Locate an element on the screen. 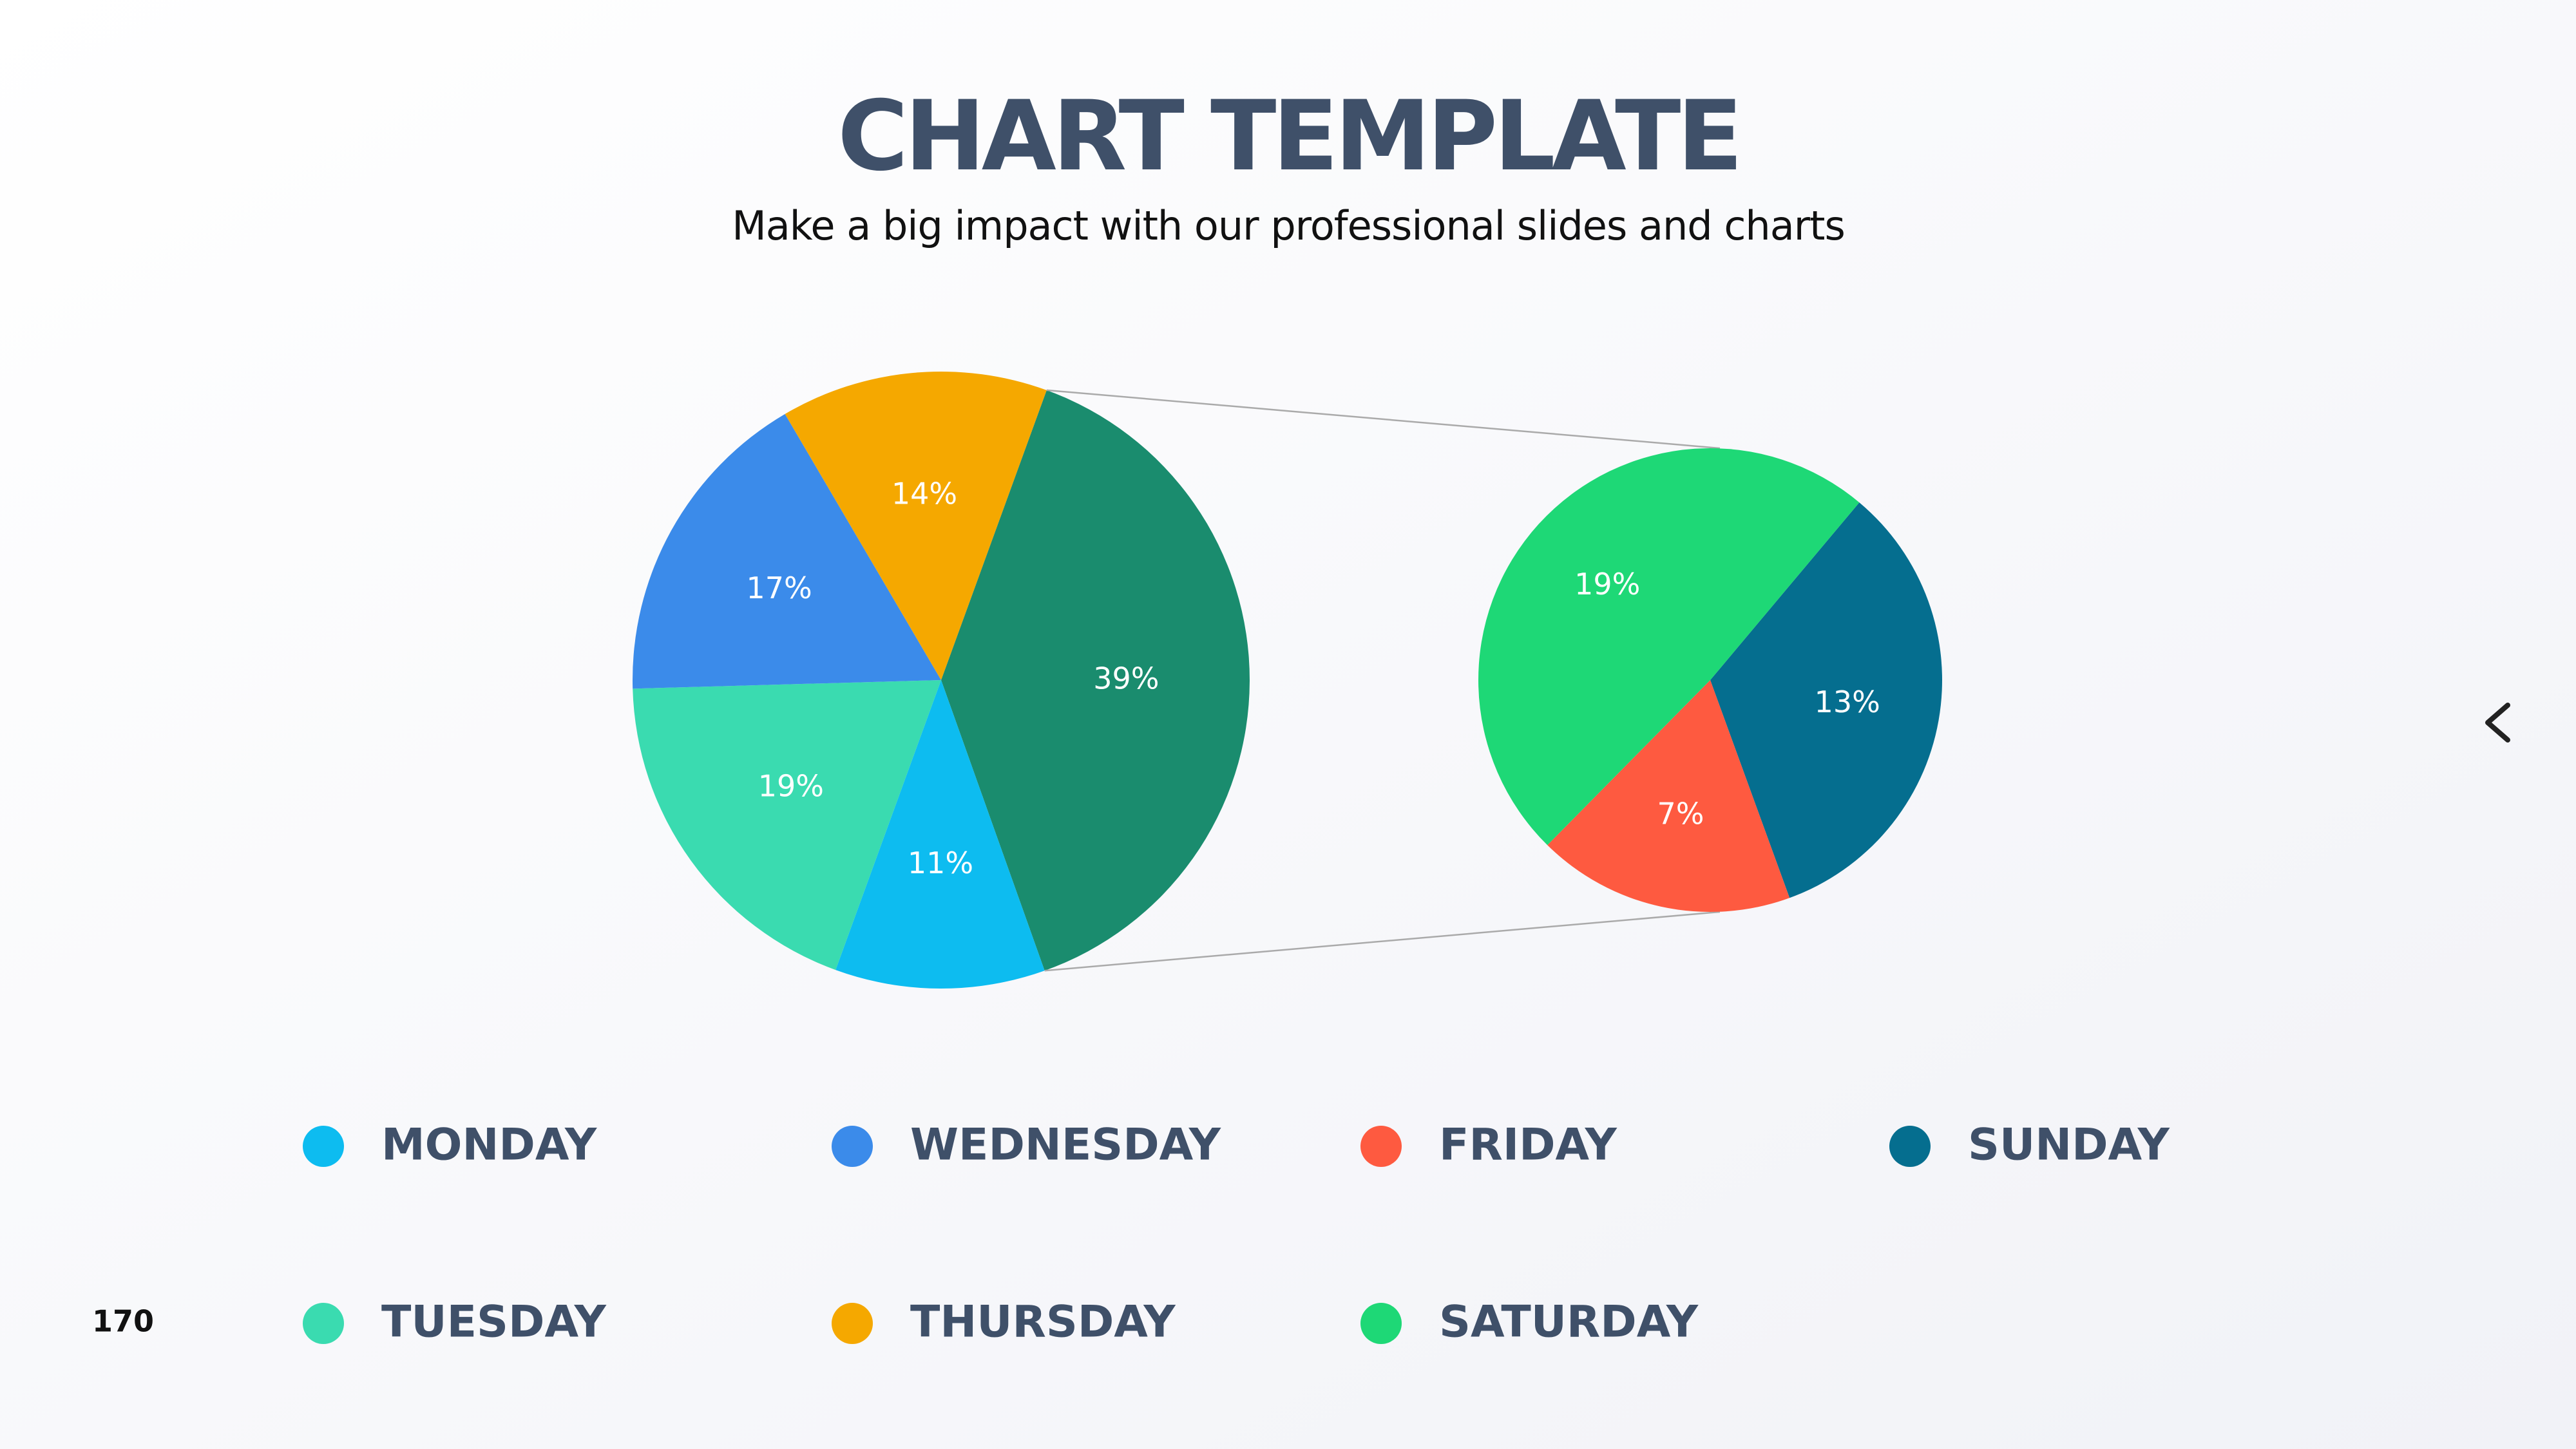 Image resolution: width=2576 pixels, height=1449 pixels. back-chevron is located at coordinates (2497, 723).